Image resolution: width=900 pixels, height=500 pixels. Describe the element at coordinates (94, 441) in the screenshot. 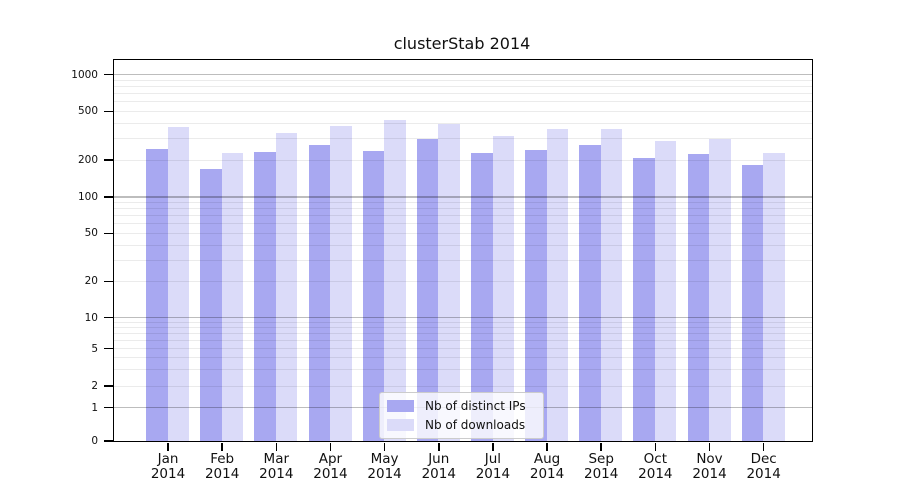

I see `y-tick-label: 0` at that location.